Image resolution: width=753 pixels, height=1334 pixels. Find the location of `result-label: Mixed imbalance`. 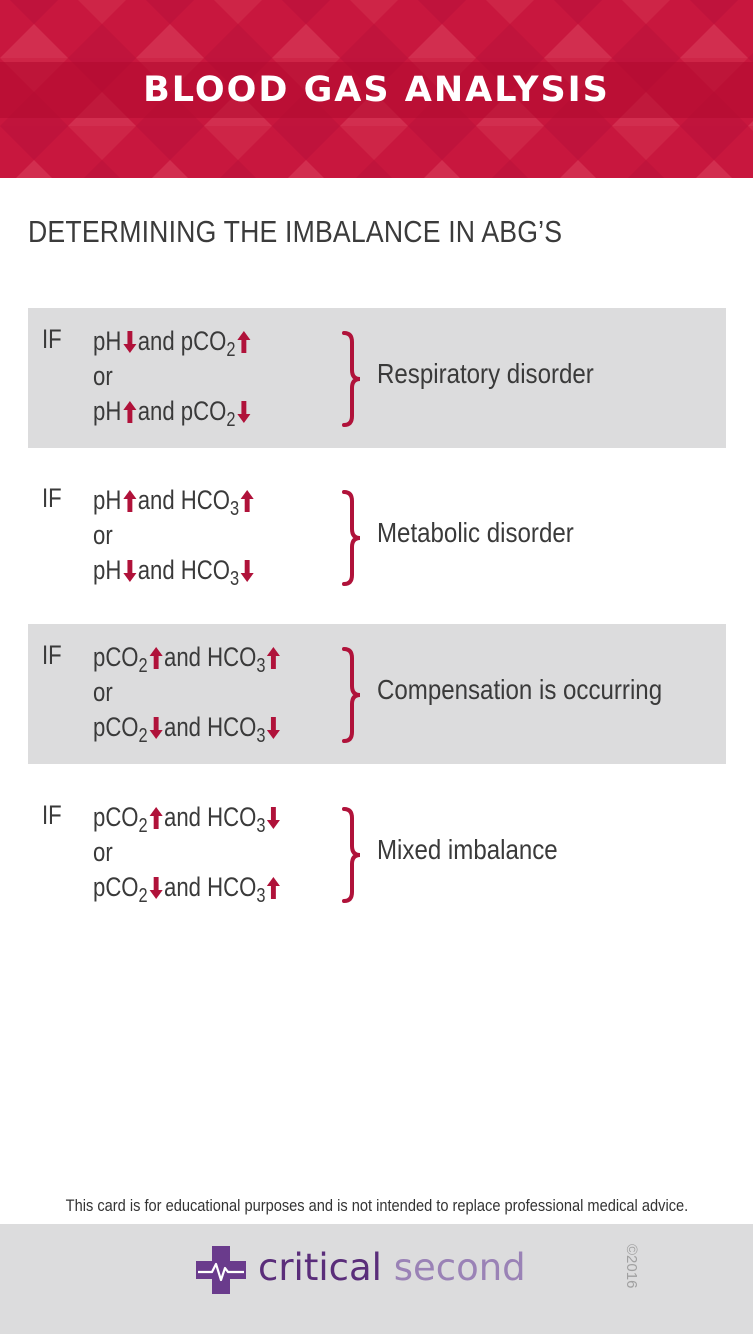

result-label: Mixed imbalance is located at coordinates (467, 849).